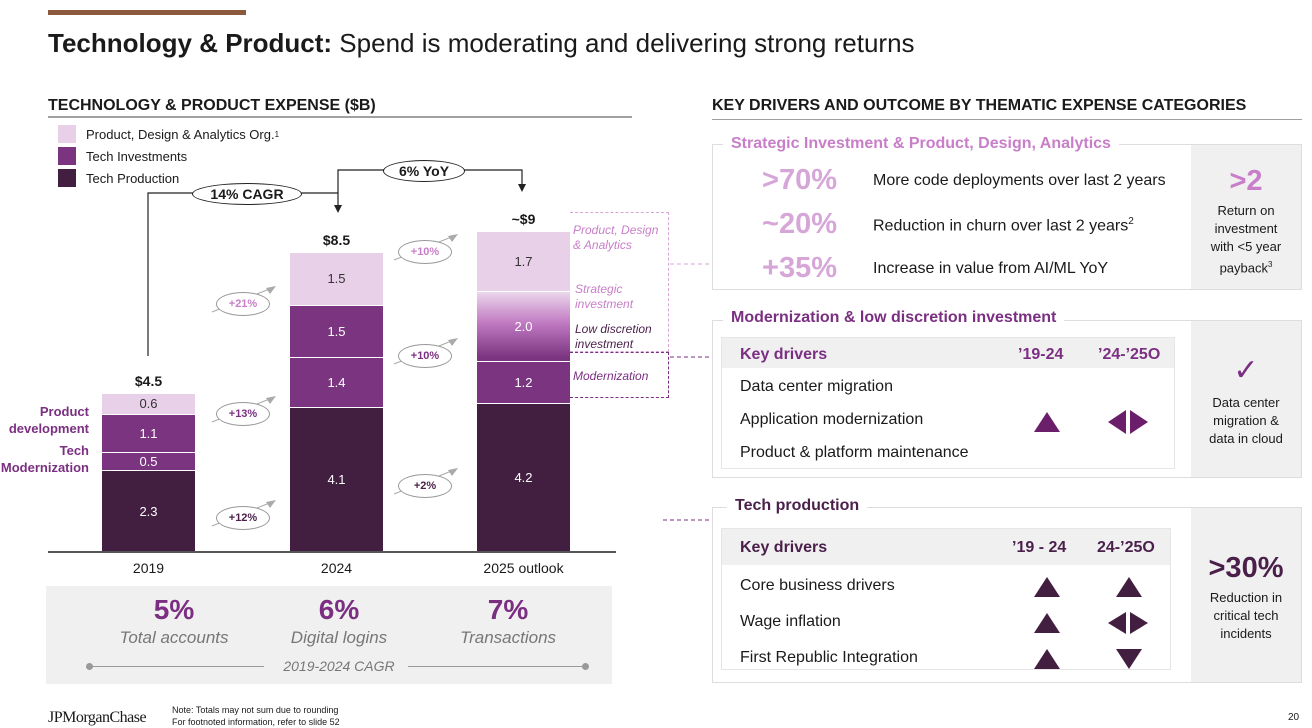  I want to click on bar-total-label: $4.5, so click(148, 380).